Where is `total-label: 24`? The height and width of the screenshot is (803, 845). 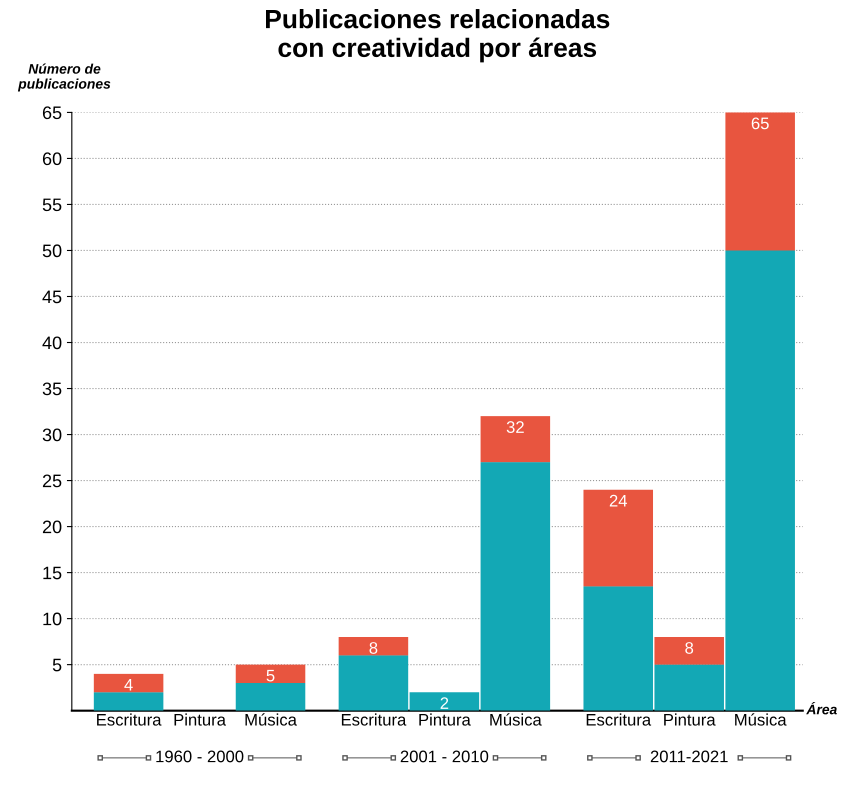 total-label: 24 is located at coordinates (619, 500).